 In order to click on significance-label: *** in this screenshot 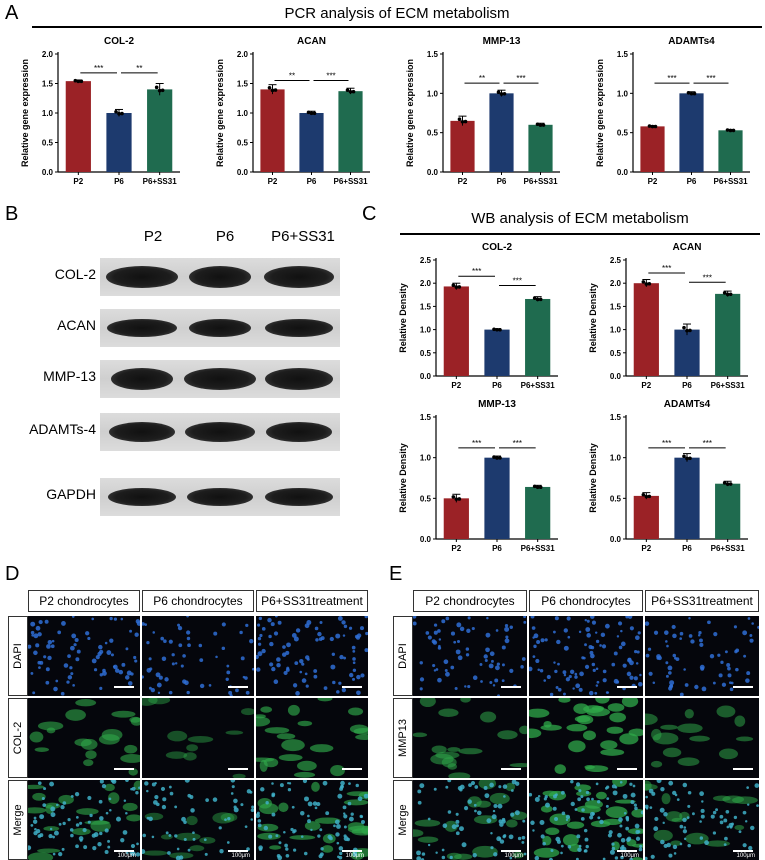, I will do `click(671, 78)`.